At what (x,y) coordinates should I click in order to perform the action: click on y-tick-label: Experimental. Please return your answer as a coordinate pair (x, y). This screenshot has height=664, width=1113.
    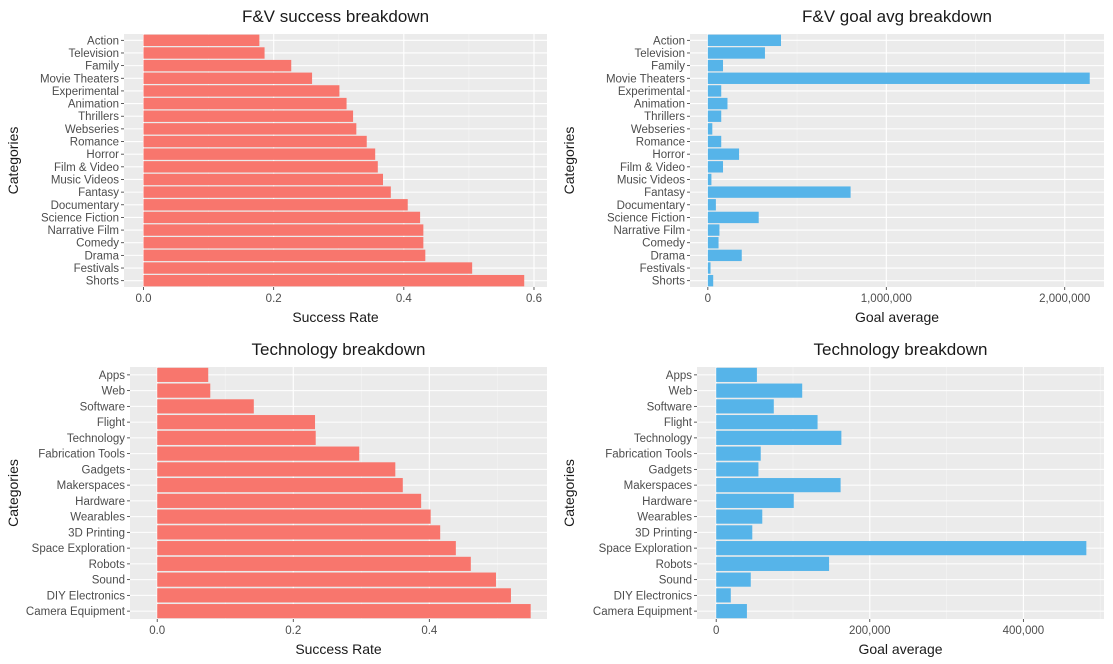
    Looking at the image, I should click on (85, 92).